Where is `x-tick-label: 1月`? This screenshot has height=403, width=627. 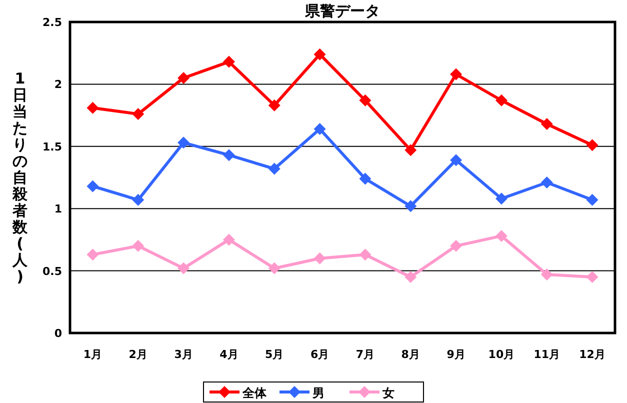
x-tick-label: 1月 is located at coordinates (92, 354).